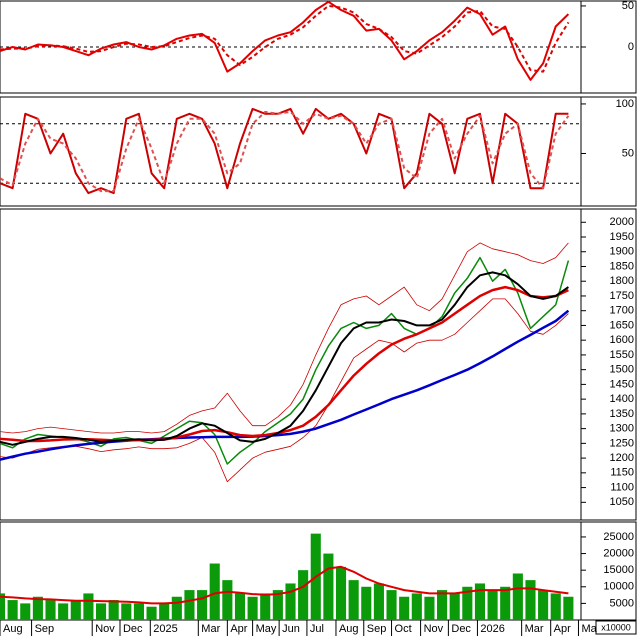  What do you see at coordinates (133, 629) in the screenshot?
I see `x-tick-label: Dec` at bounding box center [133, 629].